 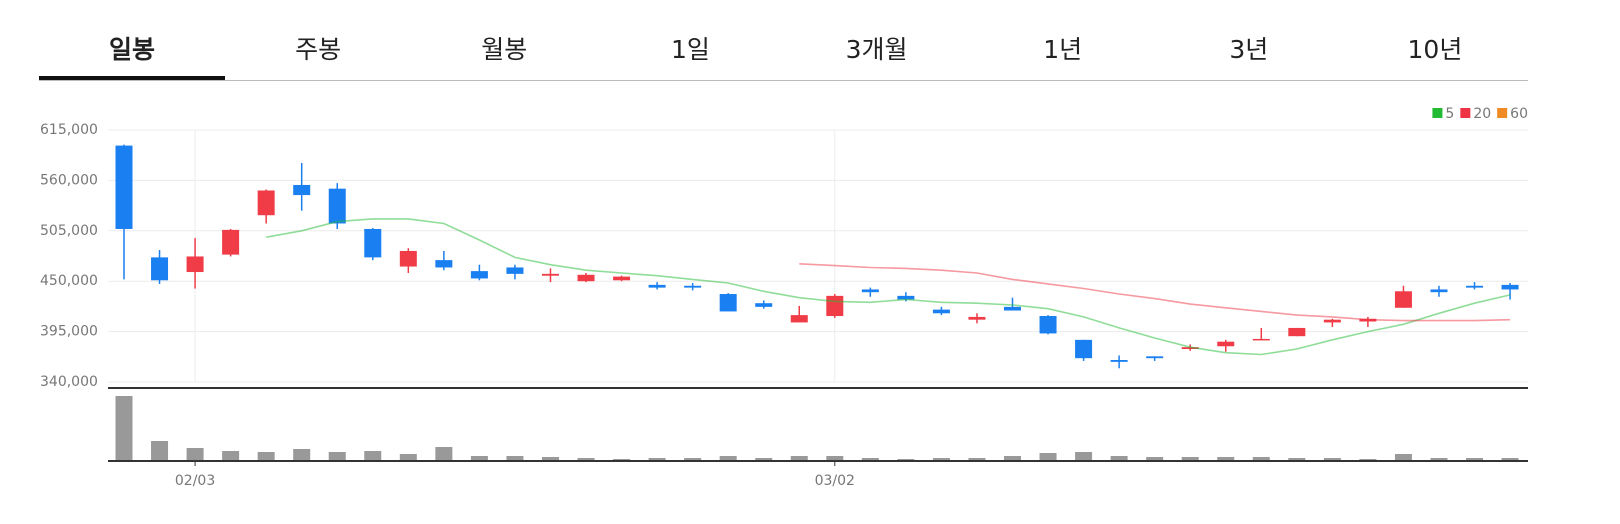 I want to click on tab: 10년, so click(x=1435, y=49).